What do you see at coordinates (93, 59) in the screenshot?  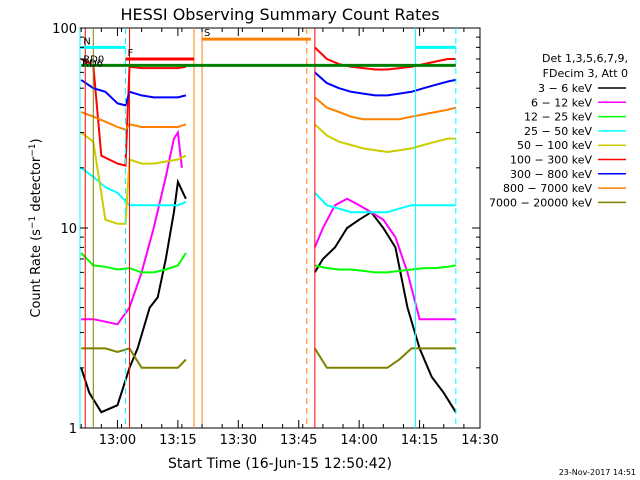 I see `flag-label: RD0` at bounding box center [93, 59].